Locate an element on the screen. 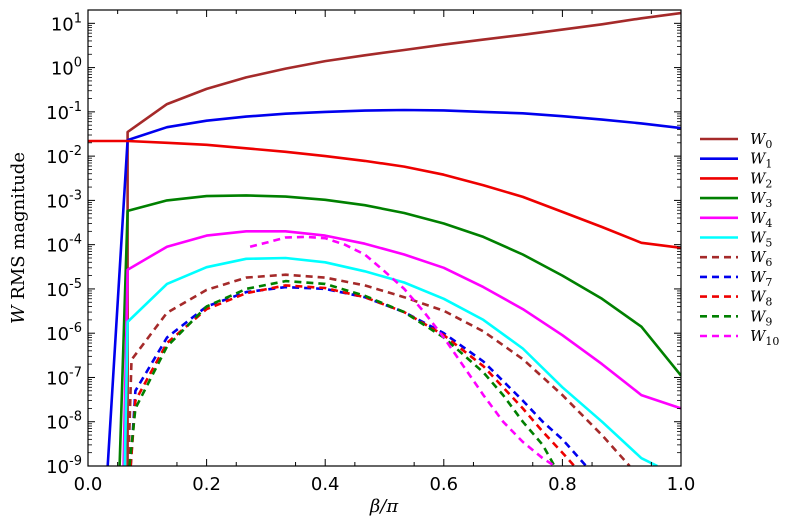  legend-label-w0: W0 is located at coordinates (761, 140).